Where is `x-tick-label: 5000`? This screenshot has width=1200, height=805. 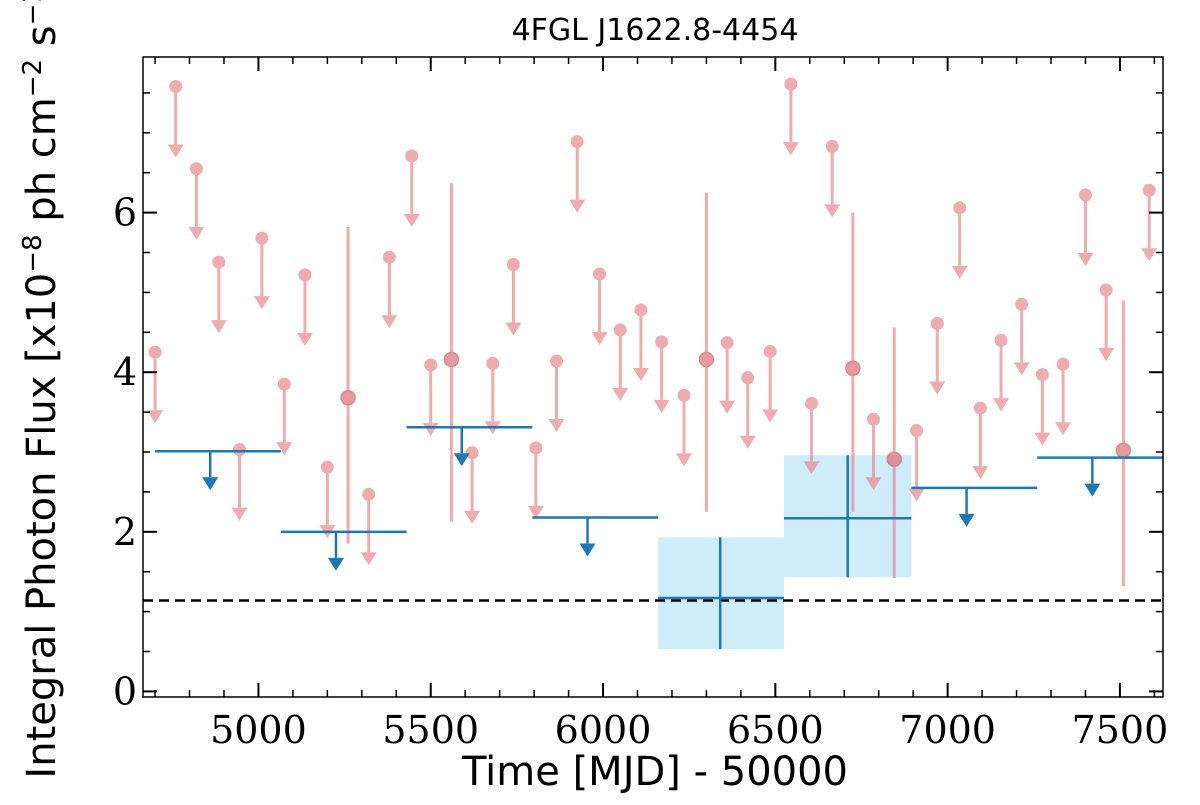
x-tick-label: 5000 is located at coordinates (258, 730).